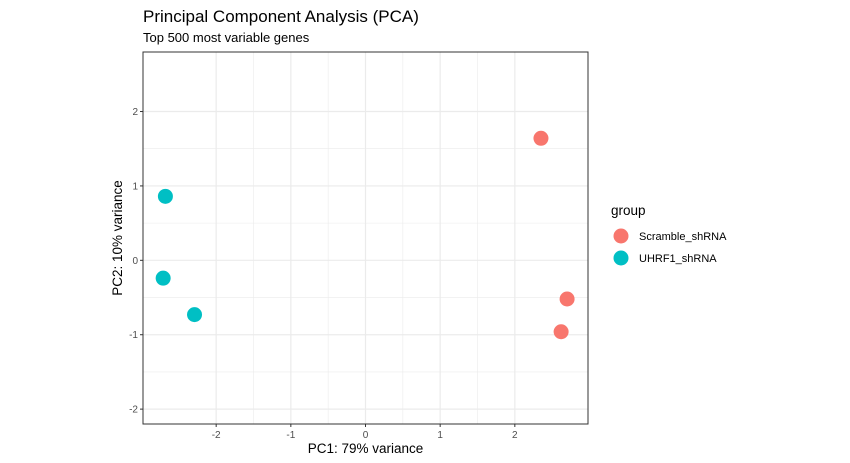 This screenshot has height=463, width=850. What do you see at coordinates (281, 16) in the screenshot?
I see `chart-title: Principal Component Analysis (PCA)` at bounding box center [281, 16].